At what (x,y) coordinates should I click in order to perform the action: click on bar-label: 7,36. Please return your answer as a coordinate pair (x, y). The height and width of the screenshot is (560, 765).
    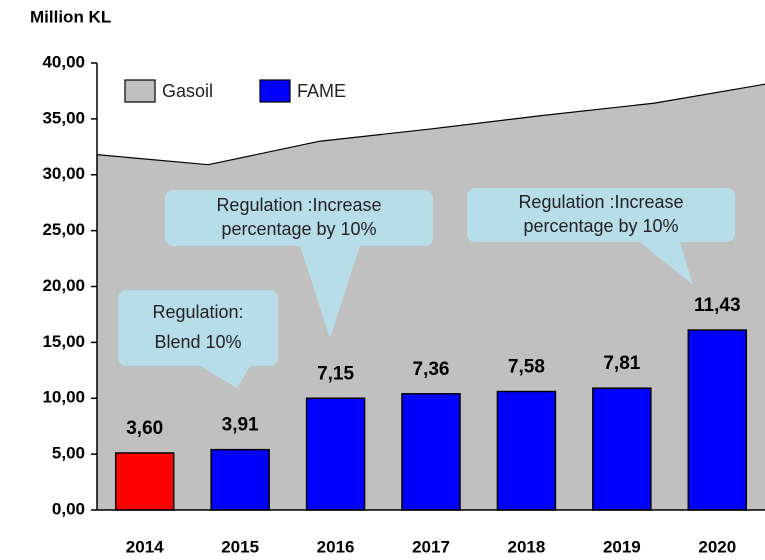
    Looking at the image, I should click on (431, 369).